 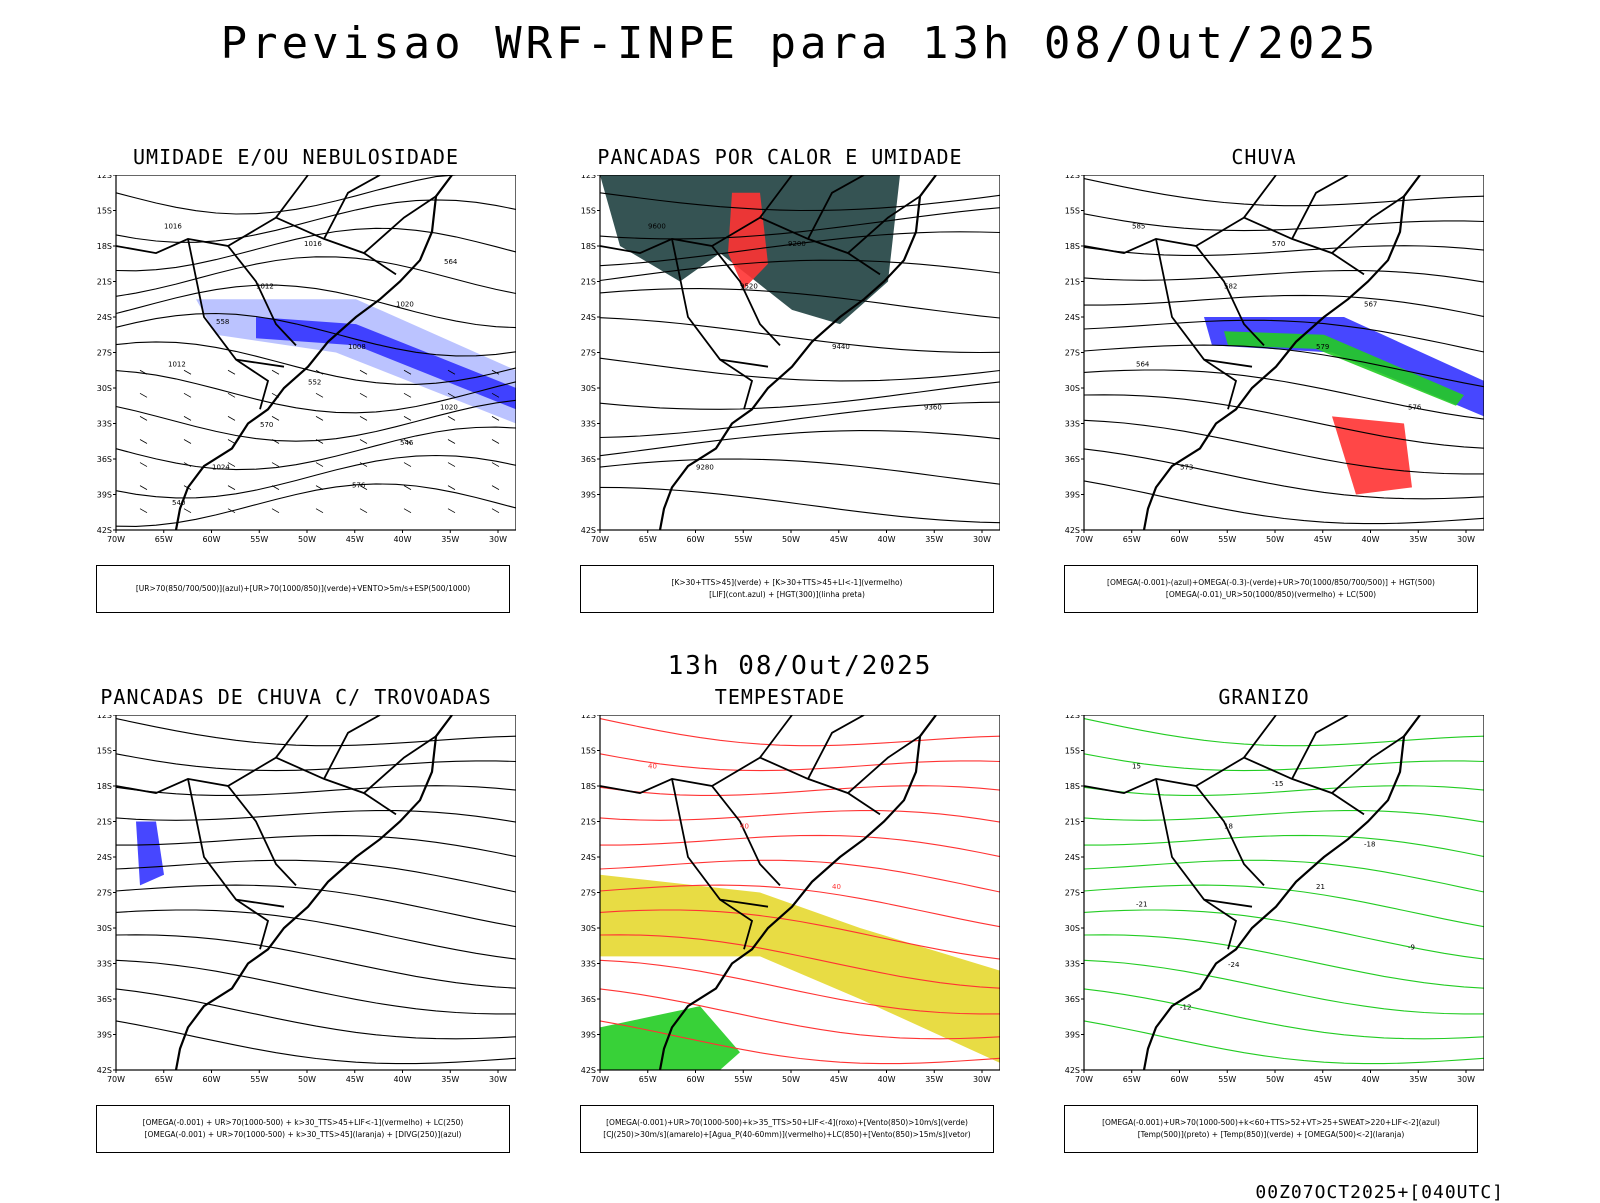 What do you see at coordinates (1411, 947) in the screenshot?
I see `contour-label: -9` at bounding box center [1411, 947].